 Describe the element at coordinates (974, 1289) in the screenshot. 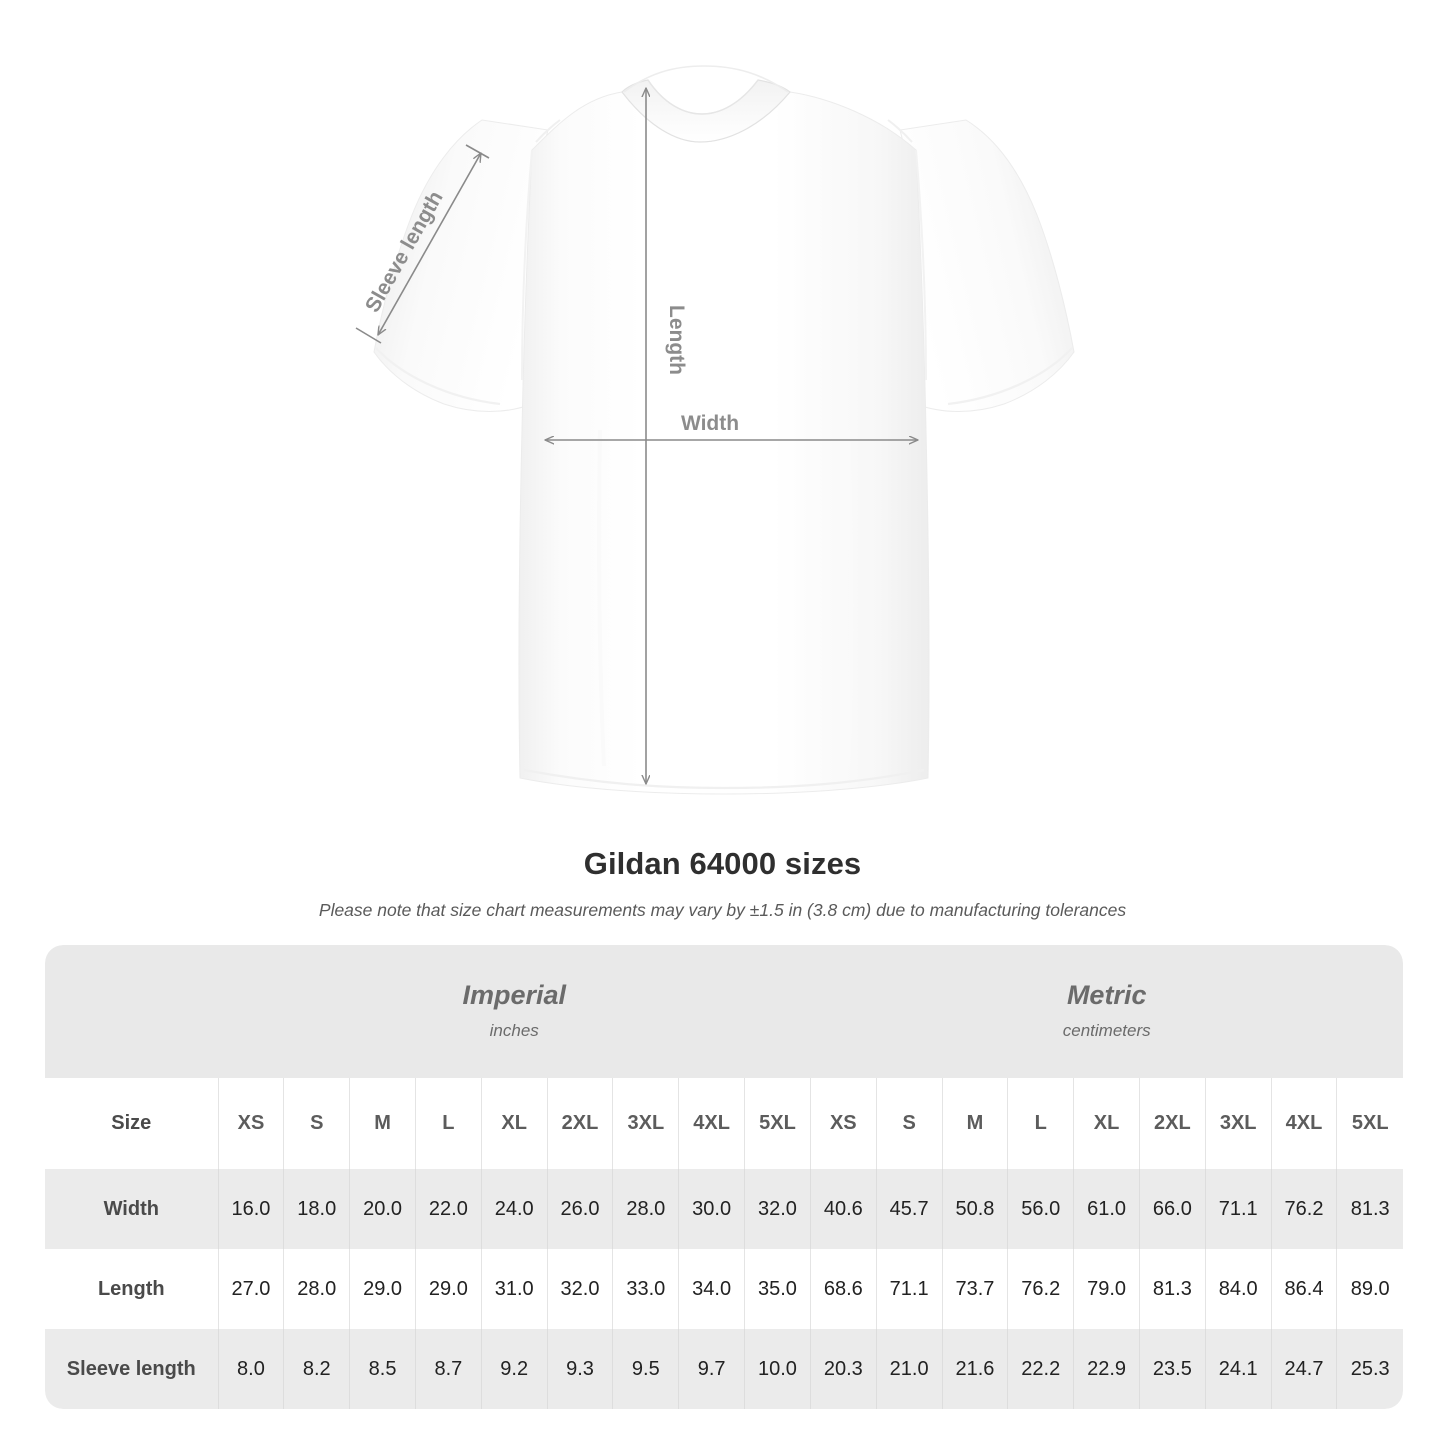

I see `table-cell: 73.7` at that location.